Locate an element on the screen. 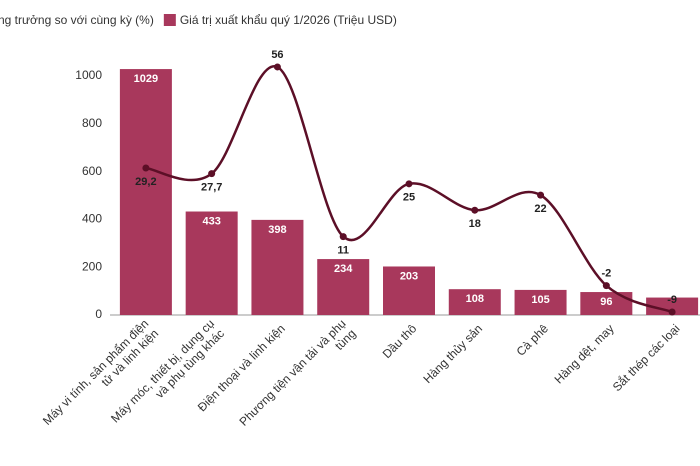  bar-value-label: 96 is located at coordinates (606, 302).